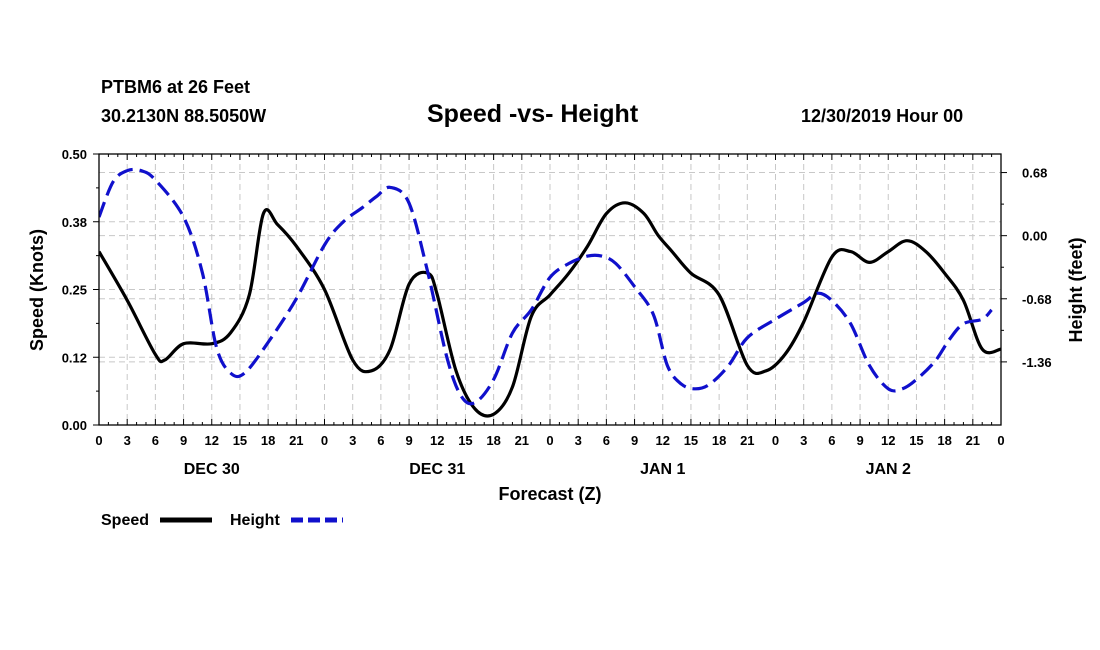 This screenshot has height=650, width=1100. Describe the element at coordinates (125, 520) in the screenshot. I see `legend-speed-label: Speed` at that location.